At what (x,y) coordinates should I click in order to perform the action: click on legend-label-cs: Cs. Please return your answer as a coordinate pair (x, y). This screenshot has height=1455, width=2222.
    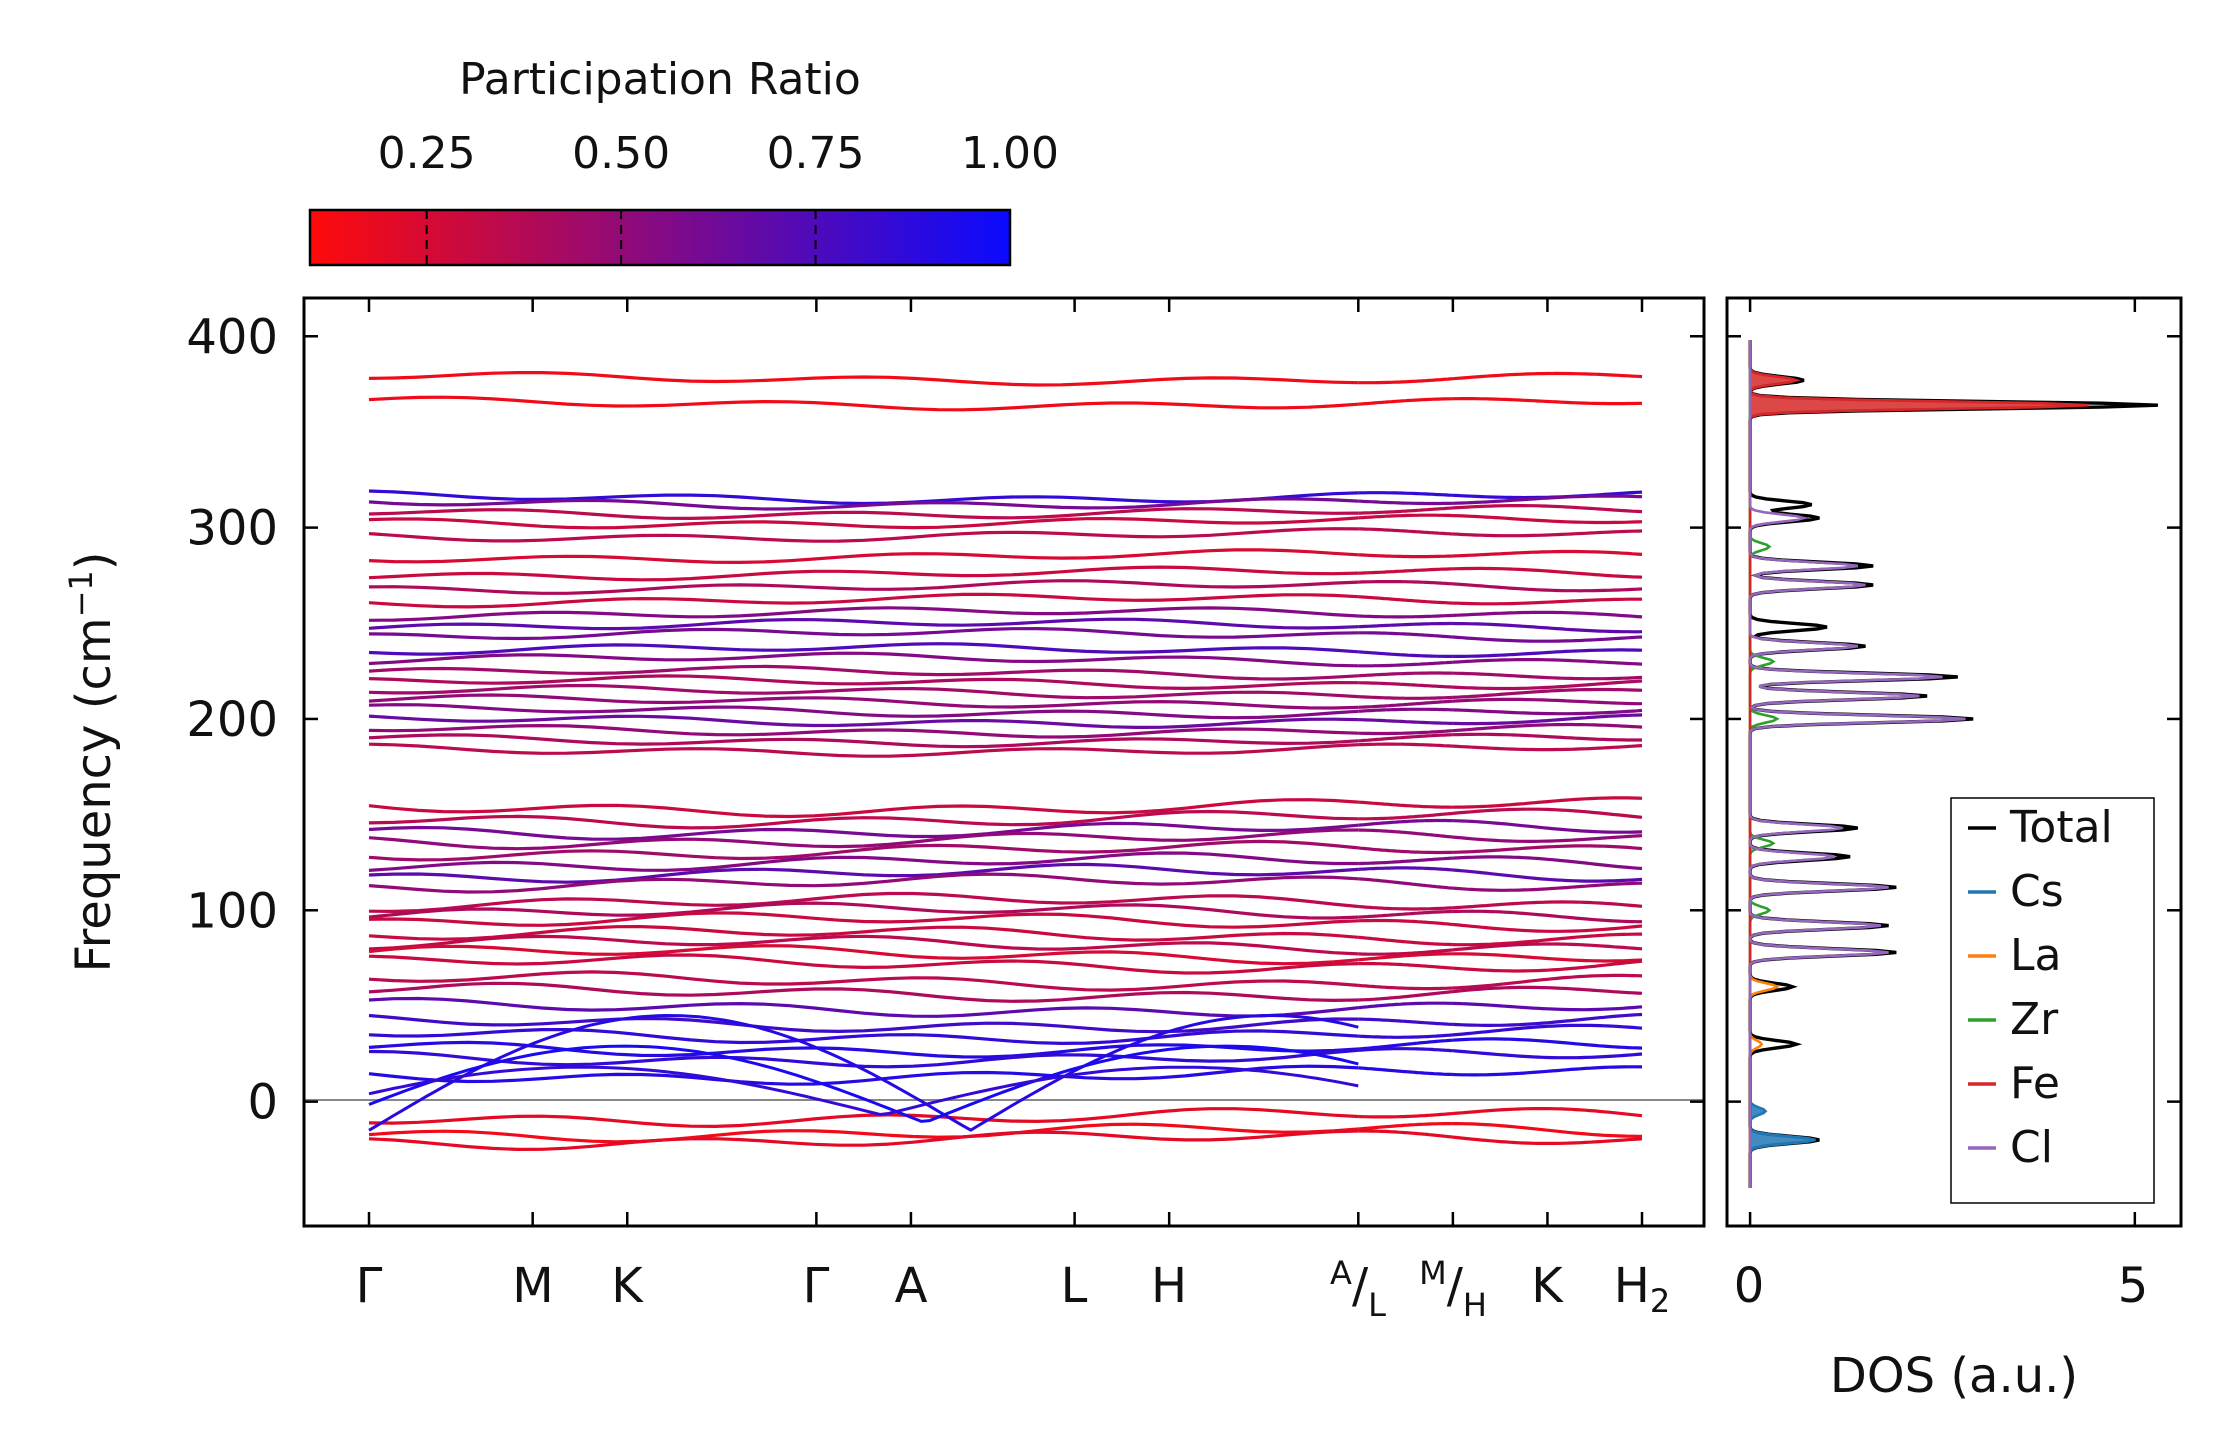
    Looking at the image, I should click on (2037, 891).